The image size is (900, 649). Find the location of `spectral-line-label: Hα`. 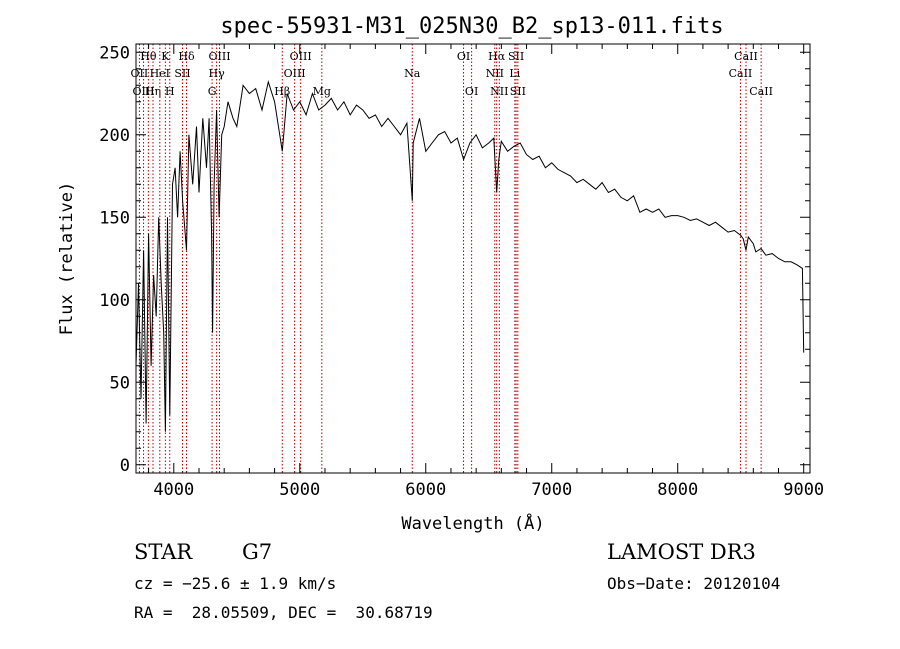

spectral-line-label: Hα is located at coordinates (497, 56).